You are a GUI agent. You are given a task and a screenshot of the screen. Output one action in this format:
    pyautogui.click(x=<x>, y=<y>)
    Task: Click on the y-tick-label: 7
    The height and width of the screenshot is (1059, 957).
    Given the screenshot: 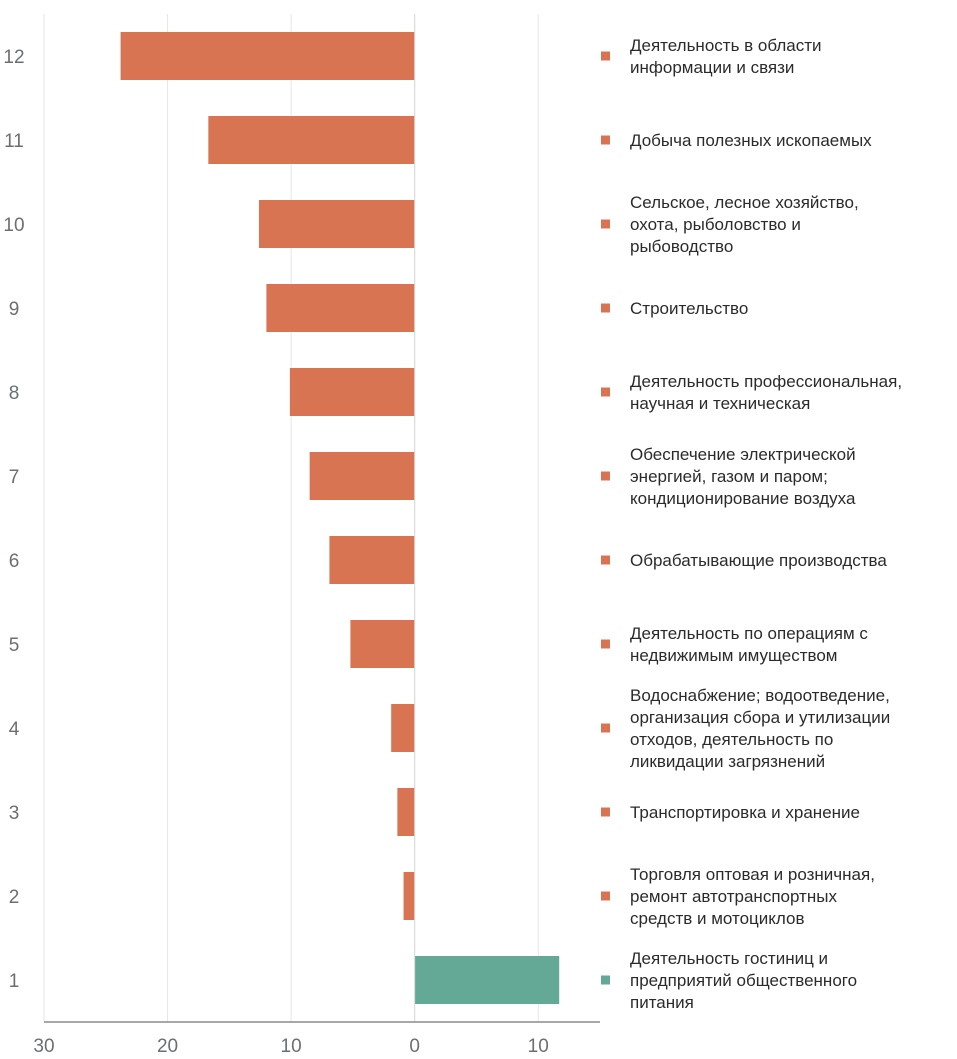 What is the action you would take?
    pyautogui.click(x=14, y=477)
    